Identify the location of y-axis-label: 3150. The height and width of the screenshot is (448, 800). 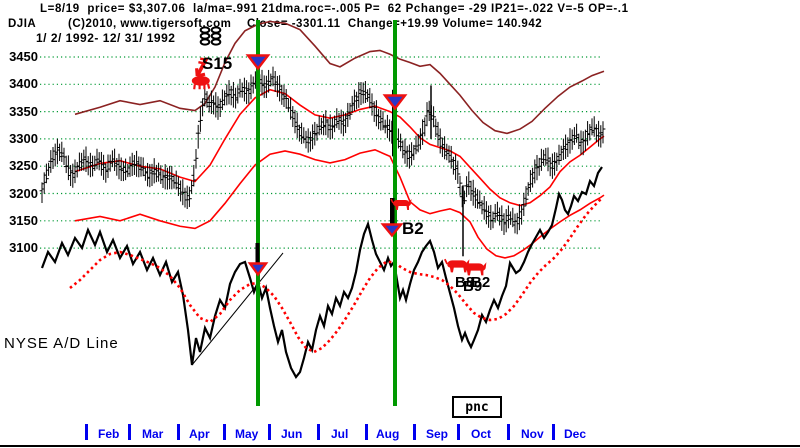
(23, 220).